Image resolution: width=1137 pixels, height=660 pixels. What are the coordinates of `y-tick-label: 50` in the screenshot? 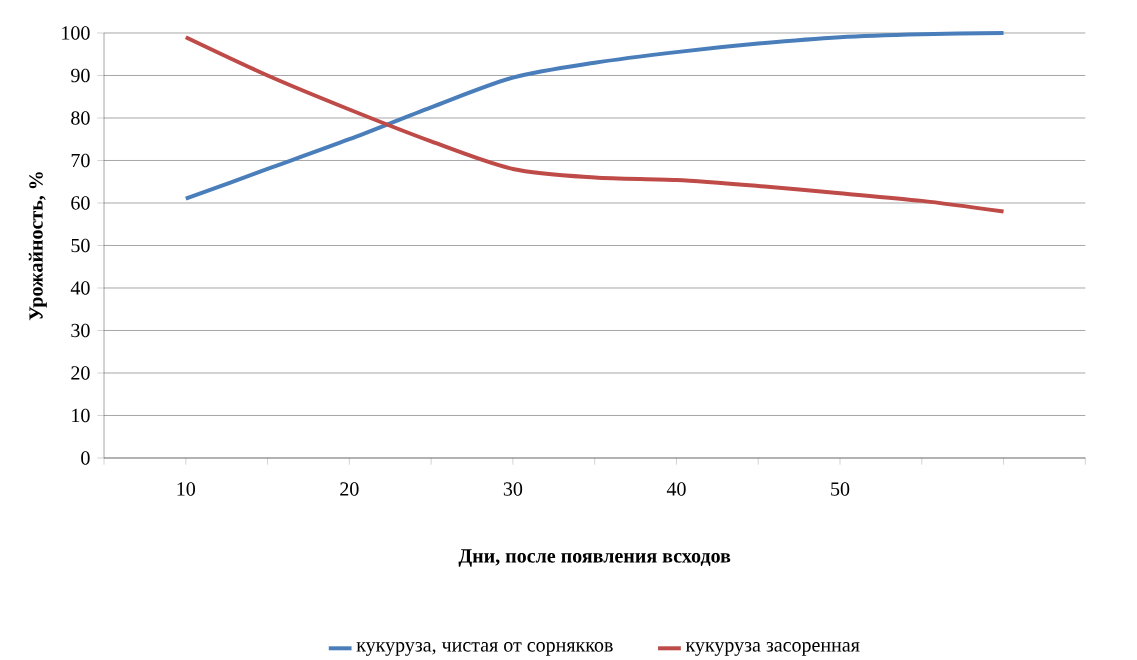 It's located at (80, 245).